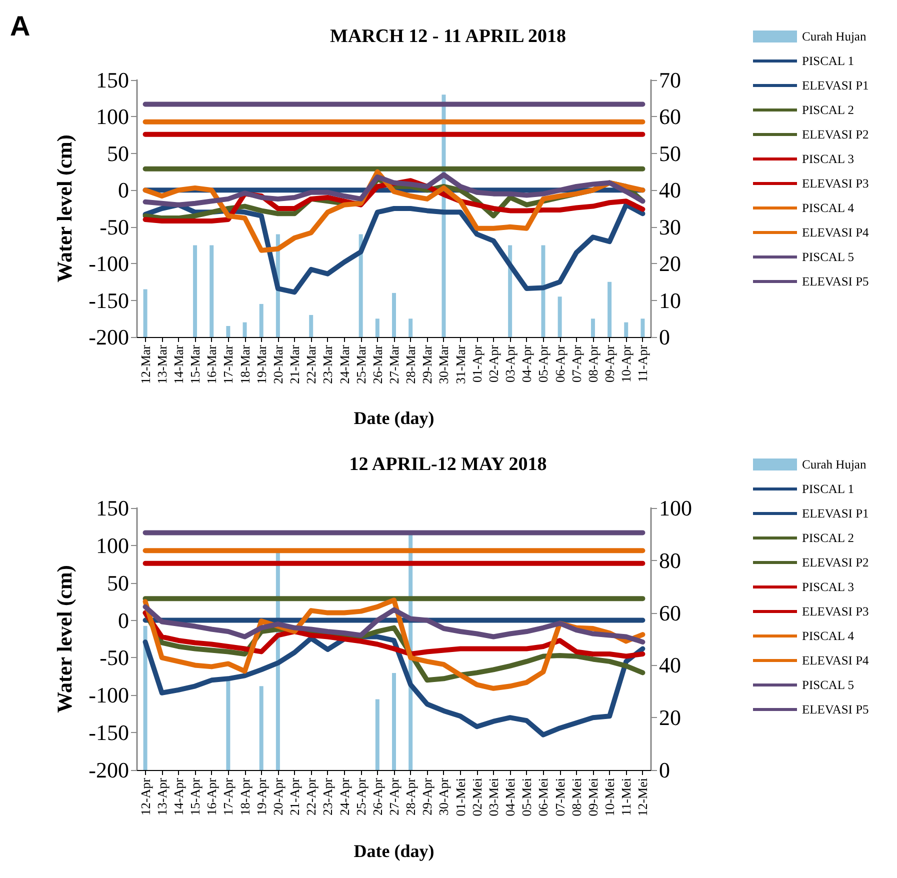 This screenshot has height=878, width=897. What do you see at coordinates (576, 363) in the screenshot?
I see `x-tick-label: 07-Apr` at bounding box center [576, 363].